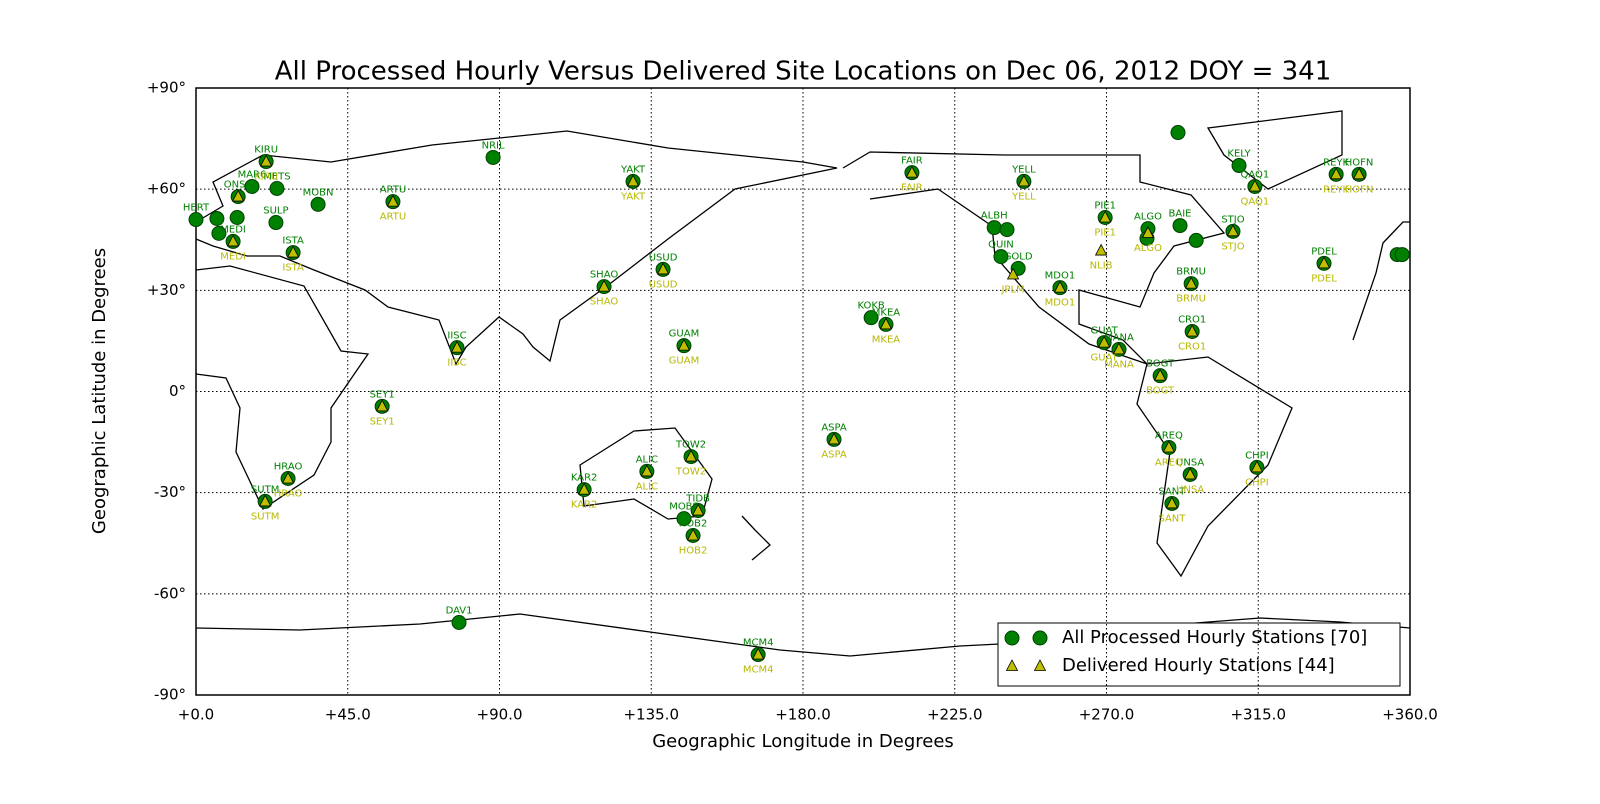  Describe the element at coordinates (166, 189) in the screenshot. I see `y-tick-label: +60°` at that location.